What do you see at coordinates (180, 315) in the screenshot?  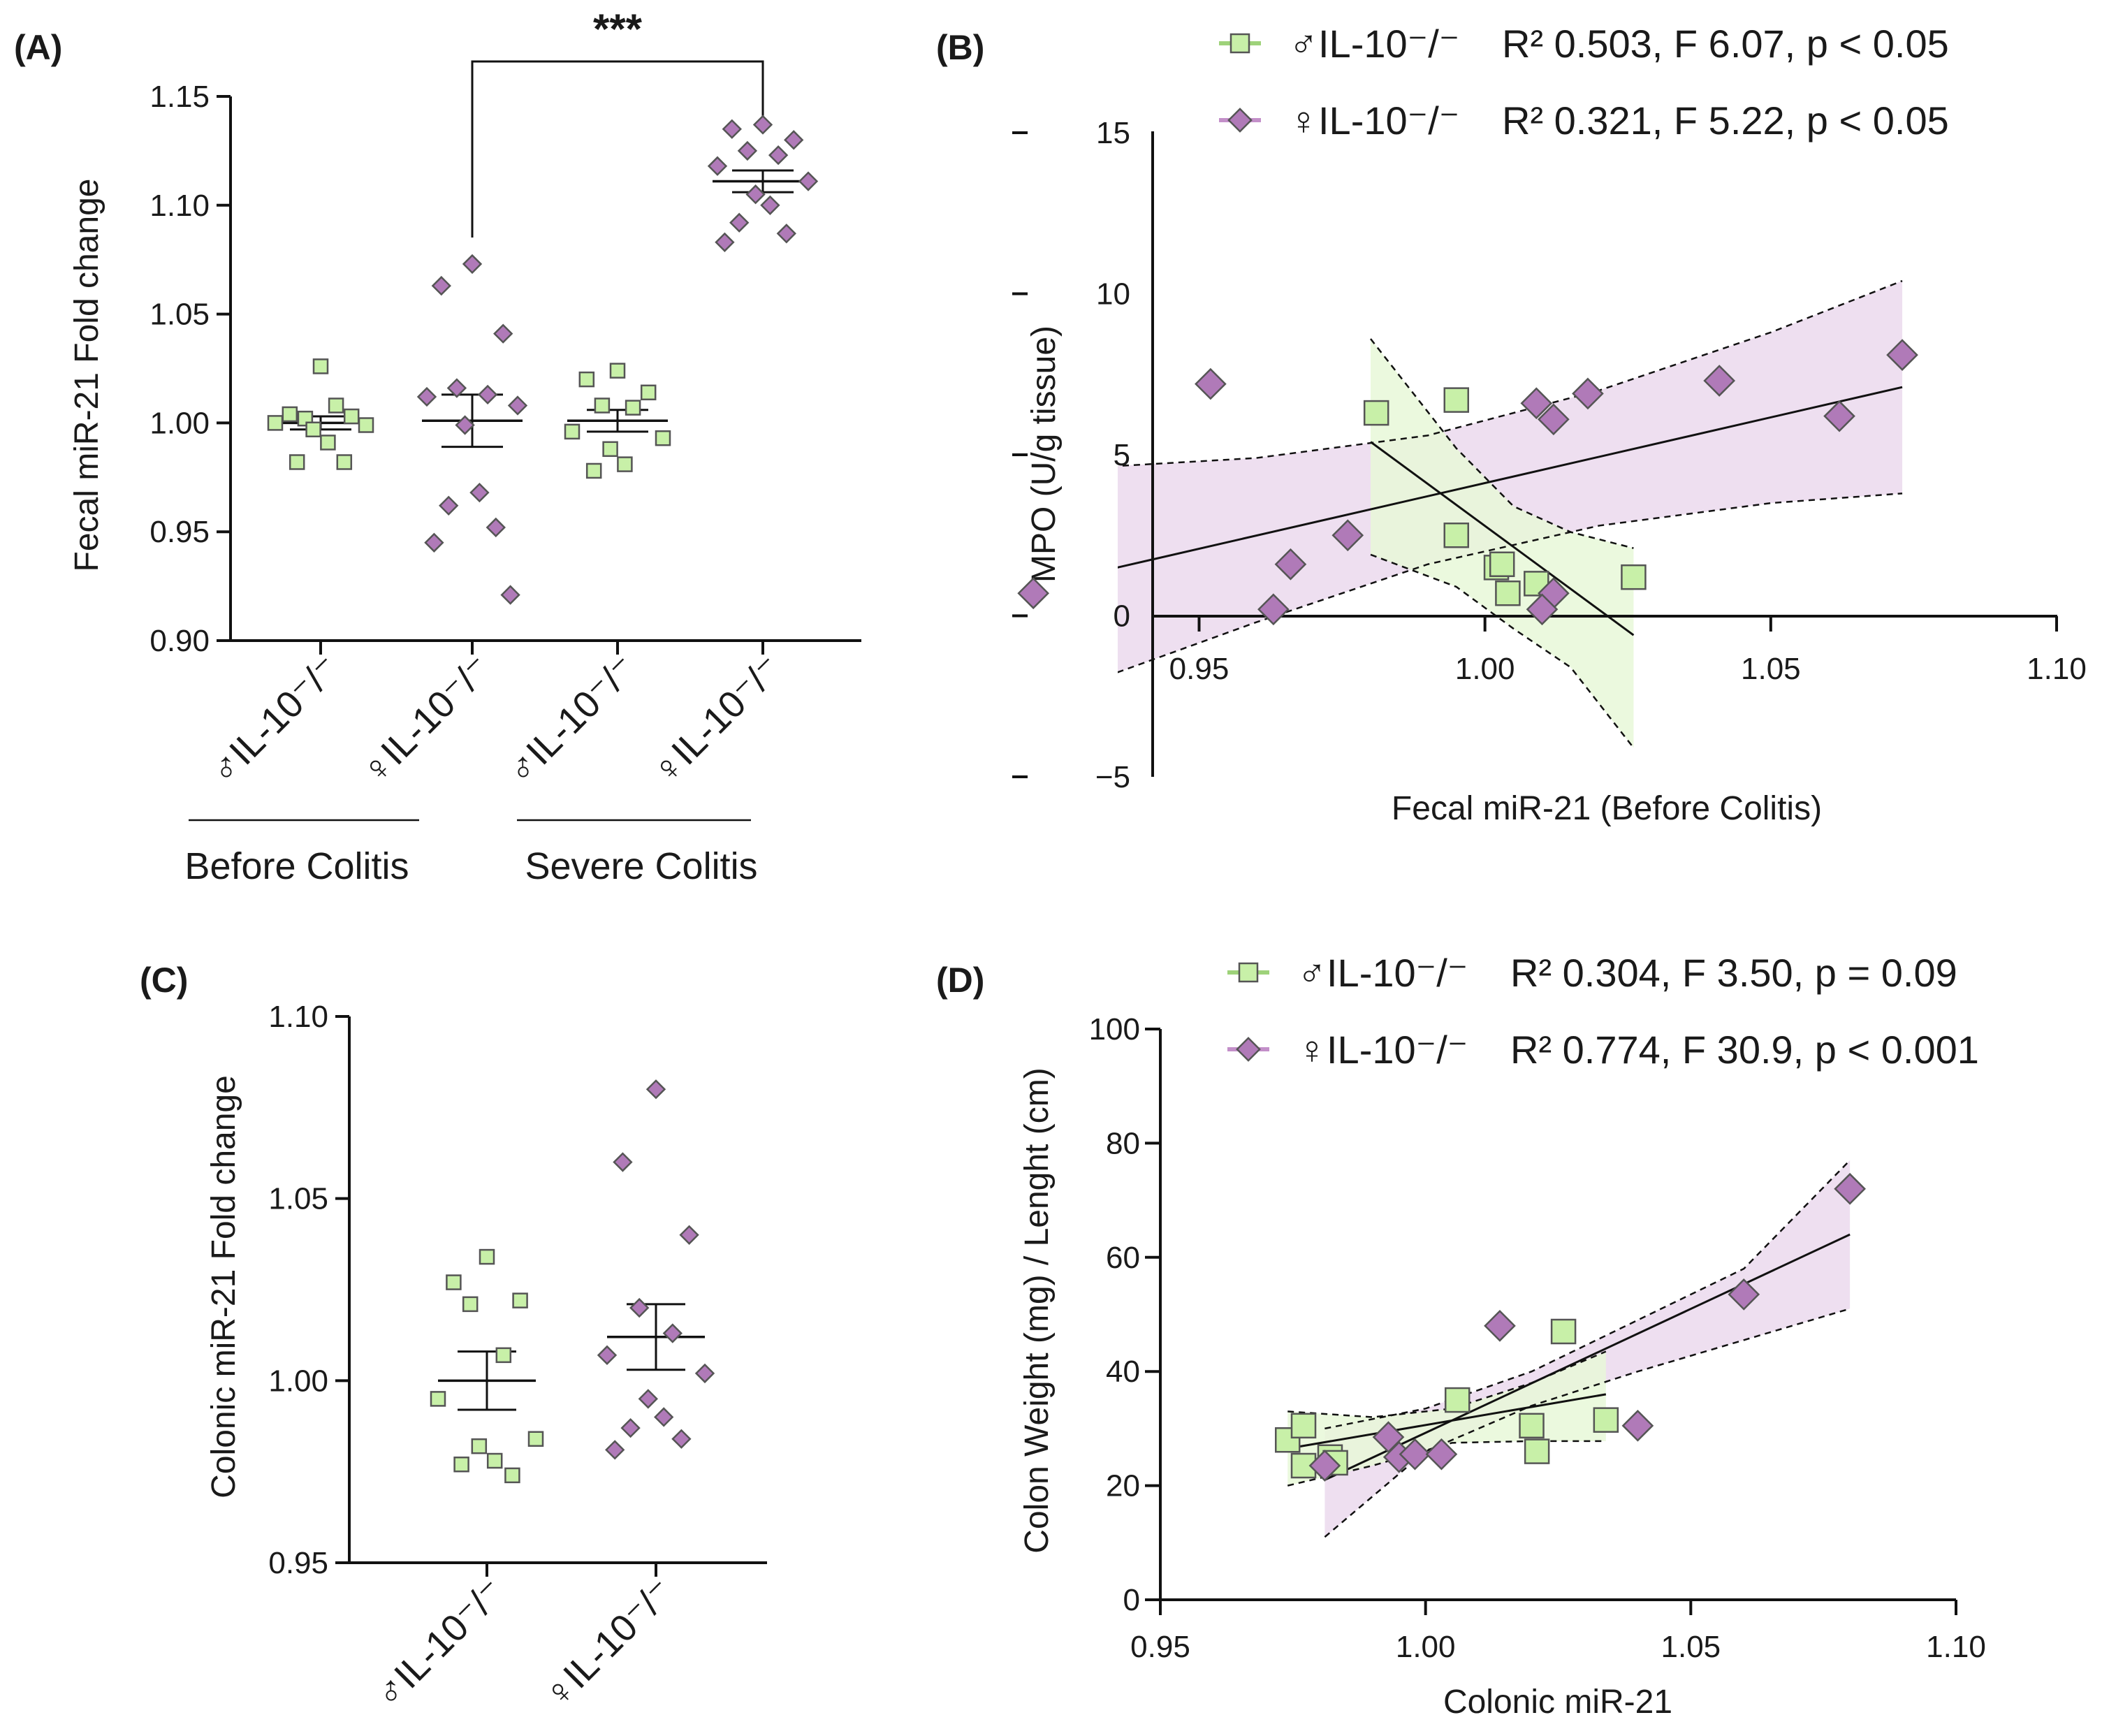 I see `panel-a-y-tick-label: 1.05` at bounding box center [180, 315].